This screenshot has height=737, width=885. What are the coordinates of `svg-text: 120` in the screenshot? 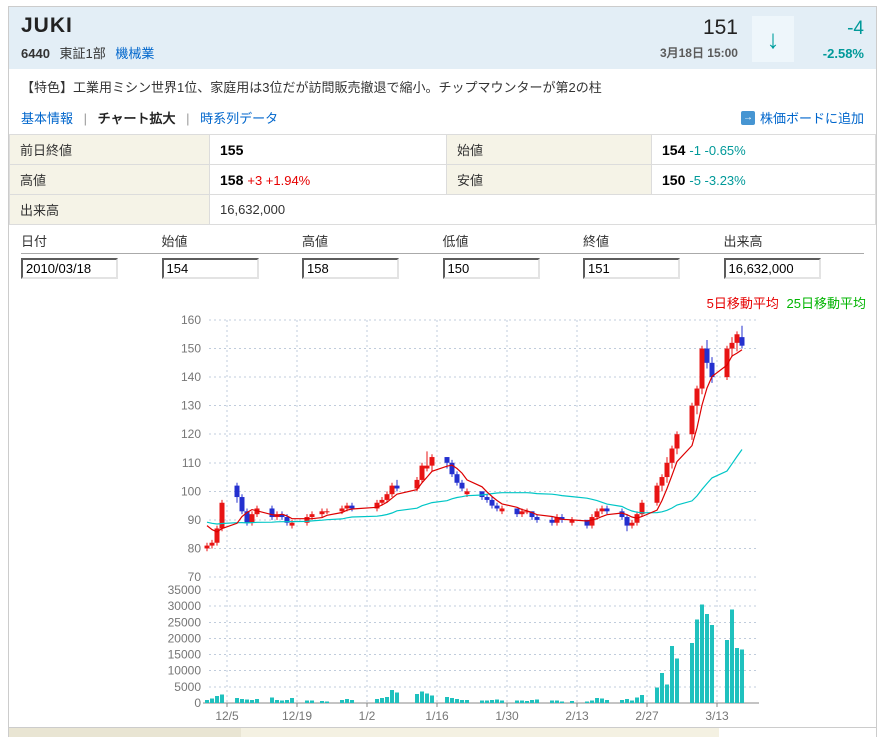 It's located at (191, 434).